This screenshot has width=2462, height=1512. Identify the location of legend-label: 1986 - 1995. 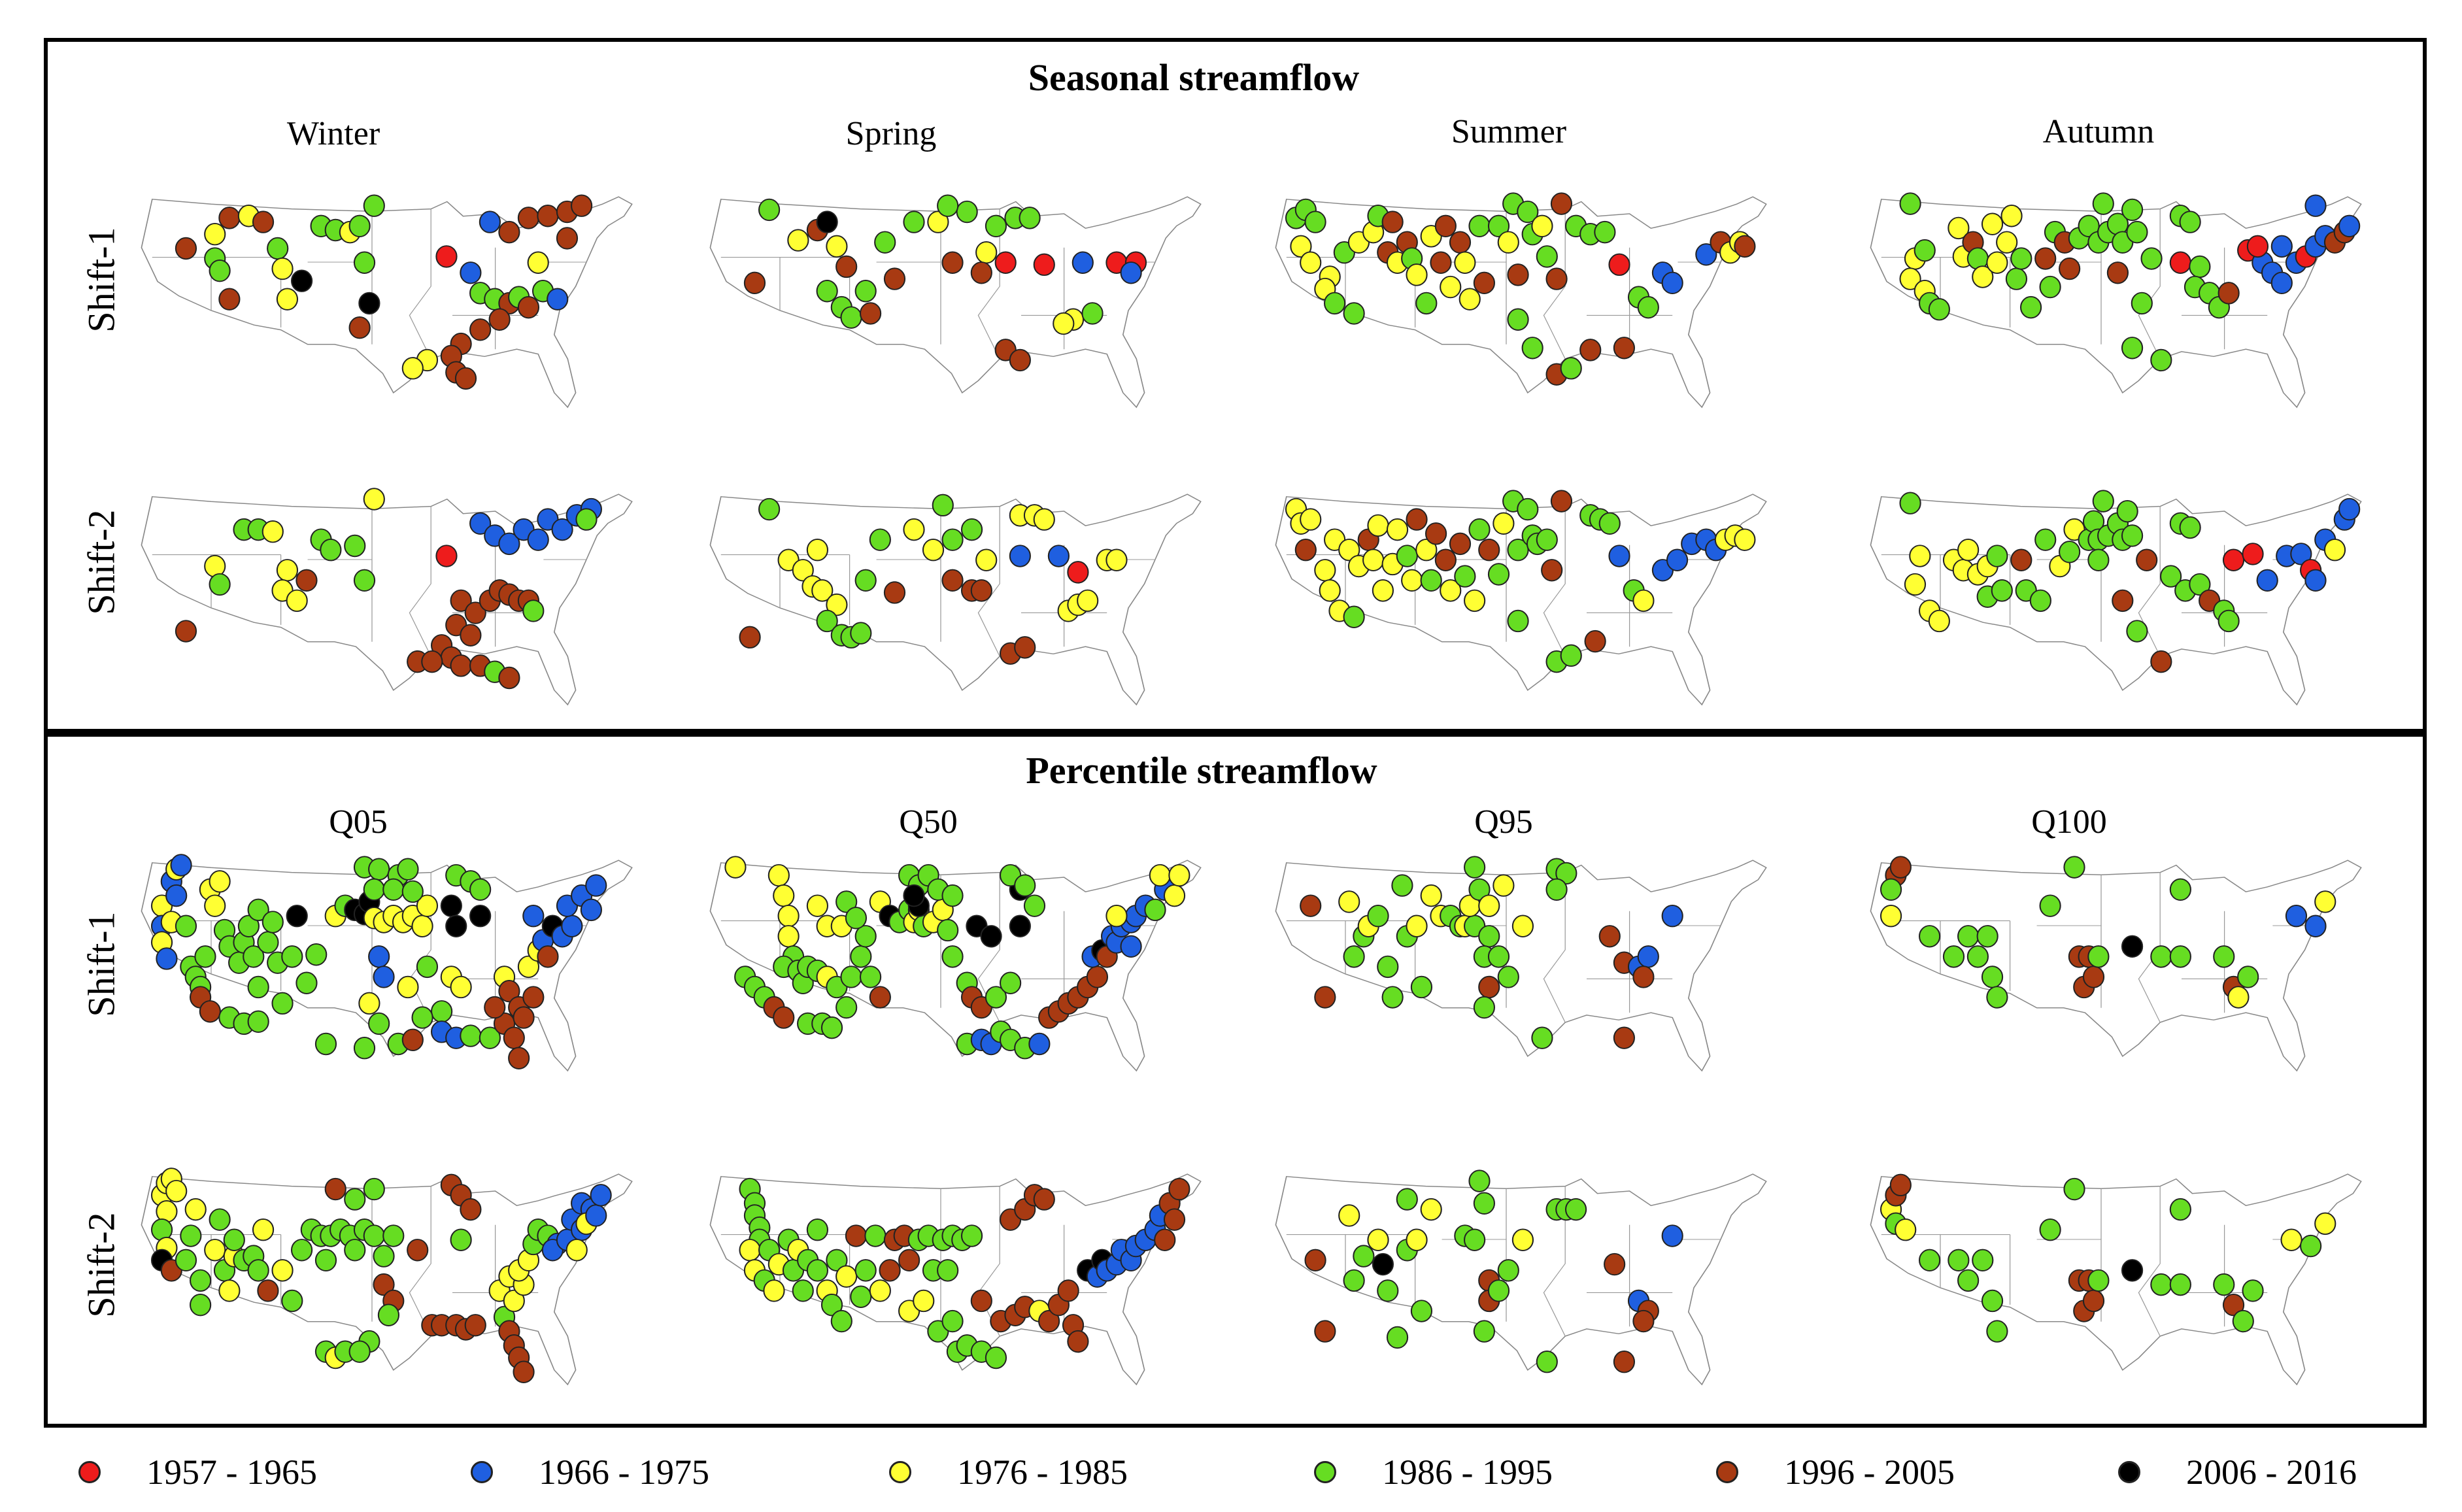
(1467, 1472).